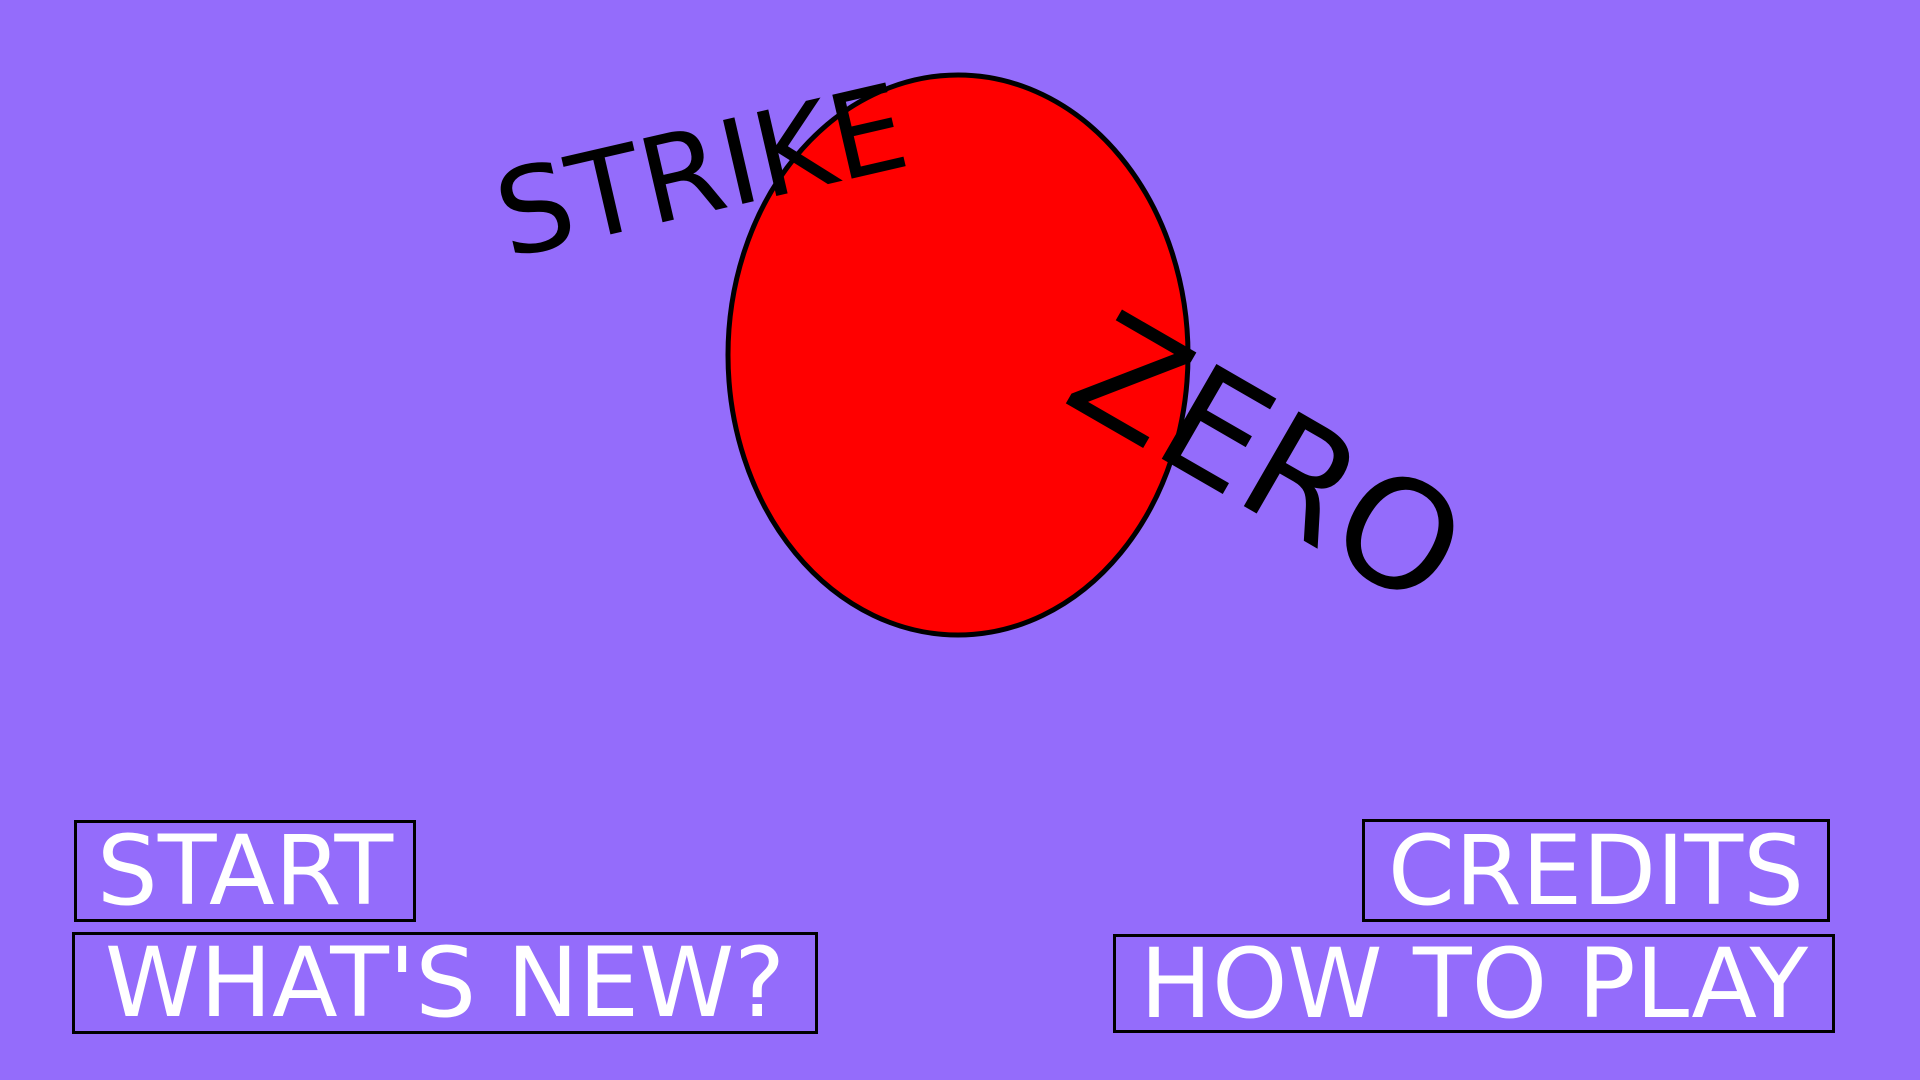 The image size is (1920, 1080). Describe the element at coordinates (958, 355) in the screenshot. I see `red-sun-circle` at that location.